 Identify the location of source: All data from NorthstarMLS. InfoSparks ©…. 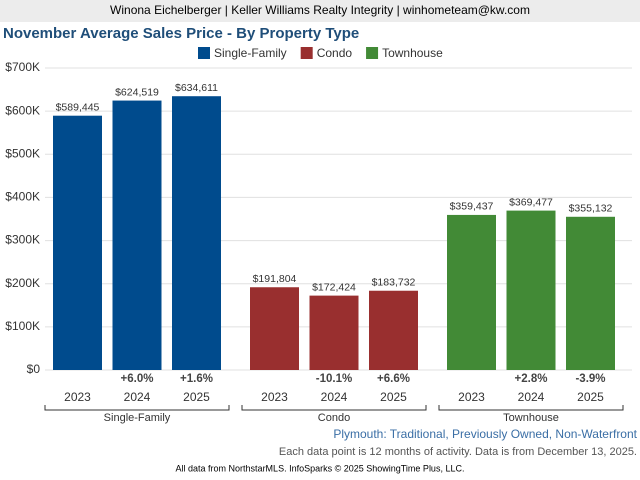
(320, 468).